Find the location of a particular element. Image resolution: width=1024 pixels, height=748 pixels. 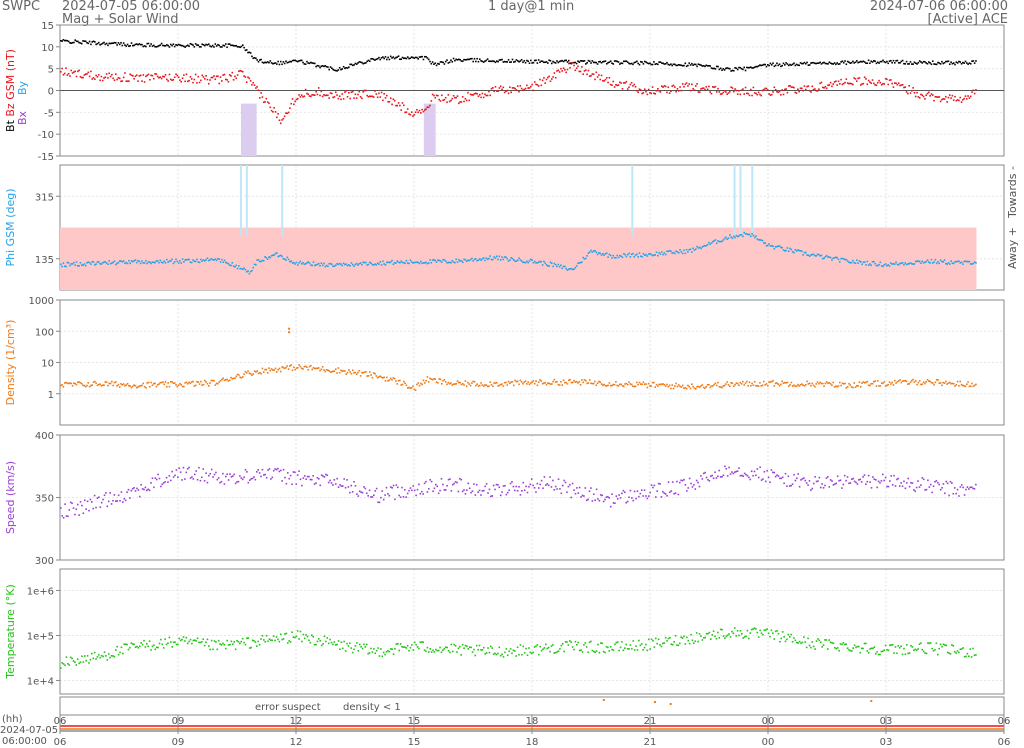

density-outlier is located at coordinates (289, 328).